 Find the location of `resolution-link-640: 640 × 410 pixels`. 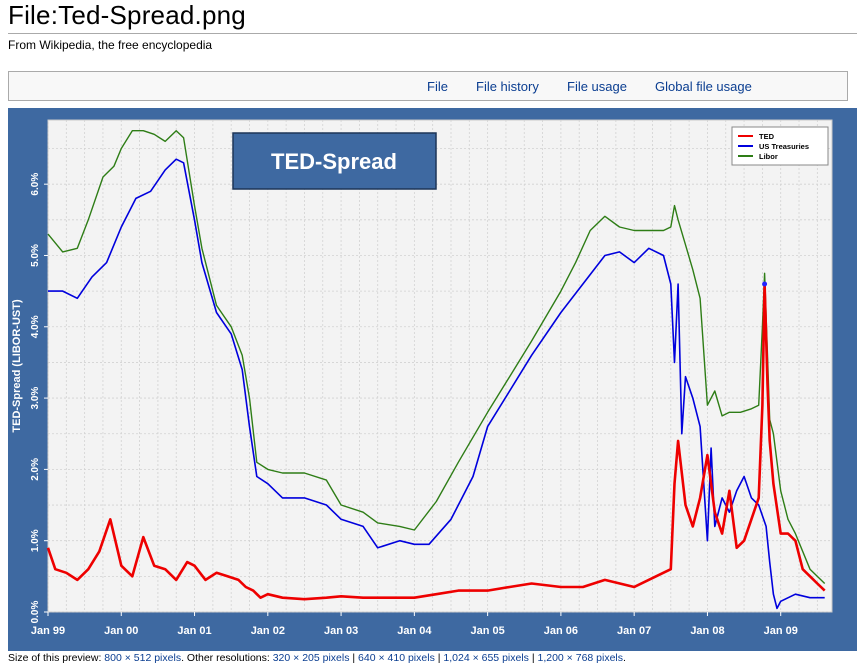

resolution-link-640: 640 × 410 pixels is located at coordinates (396, 658).